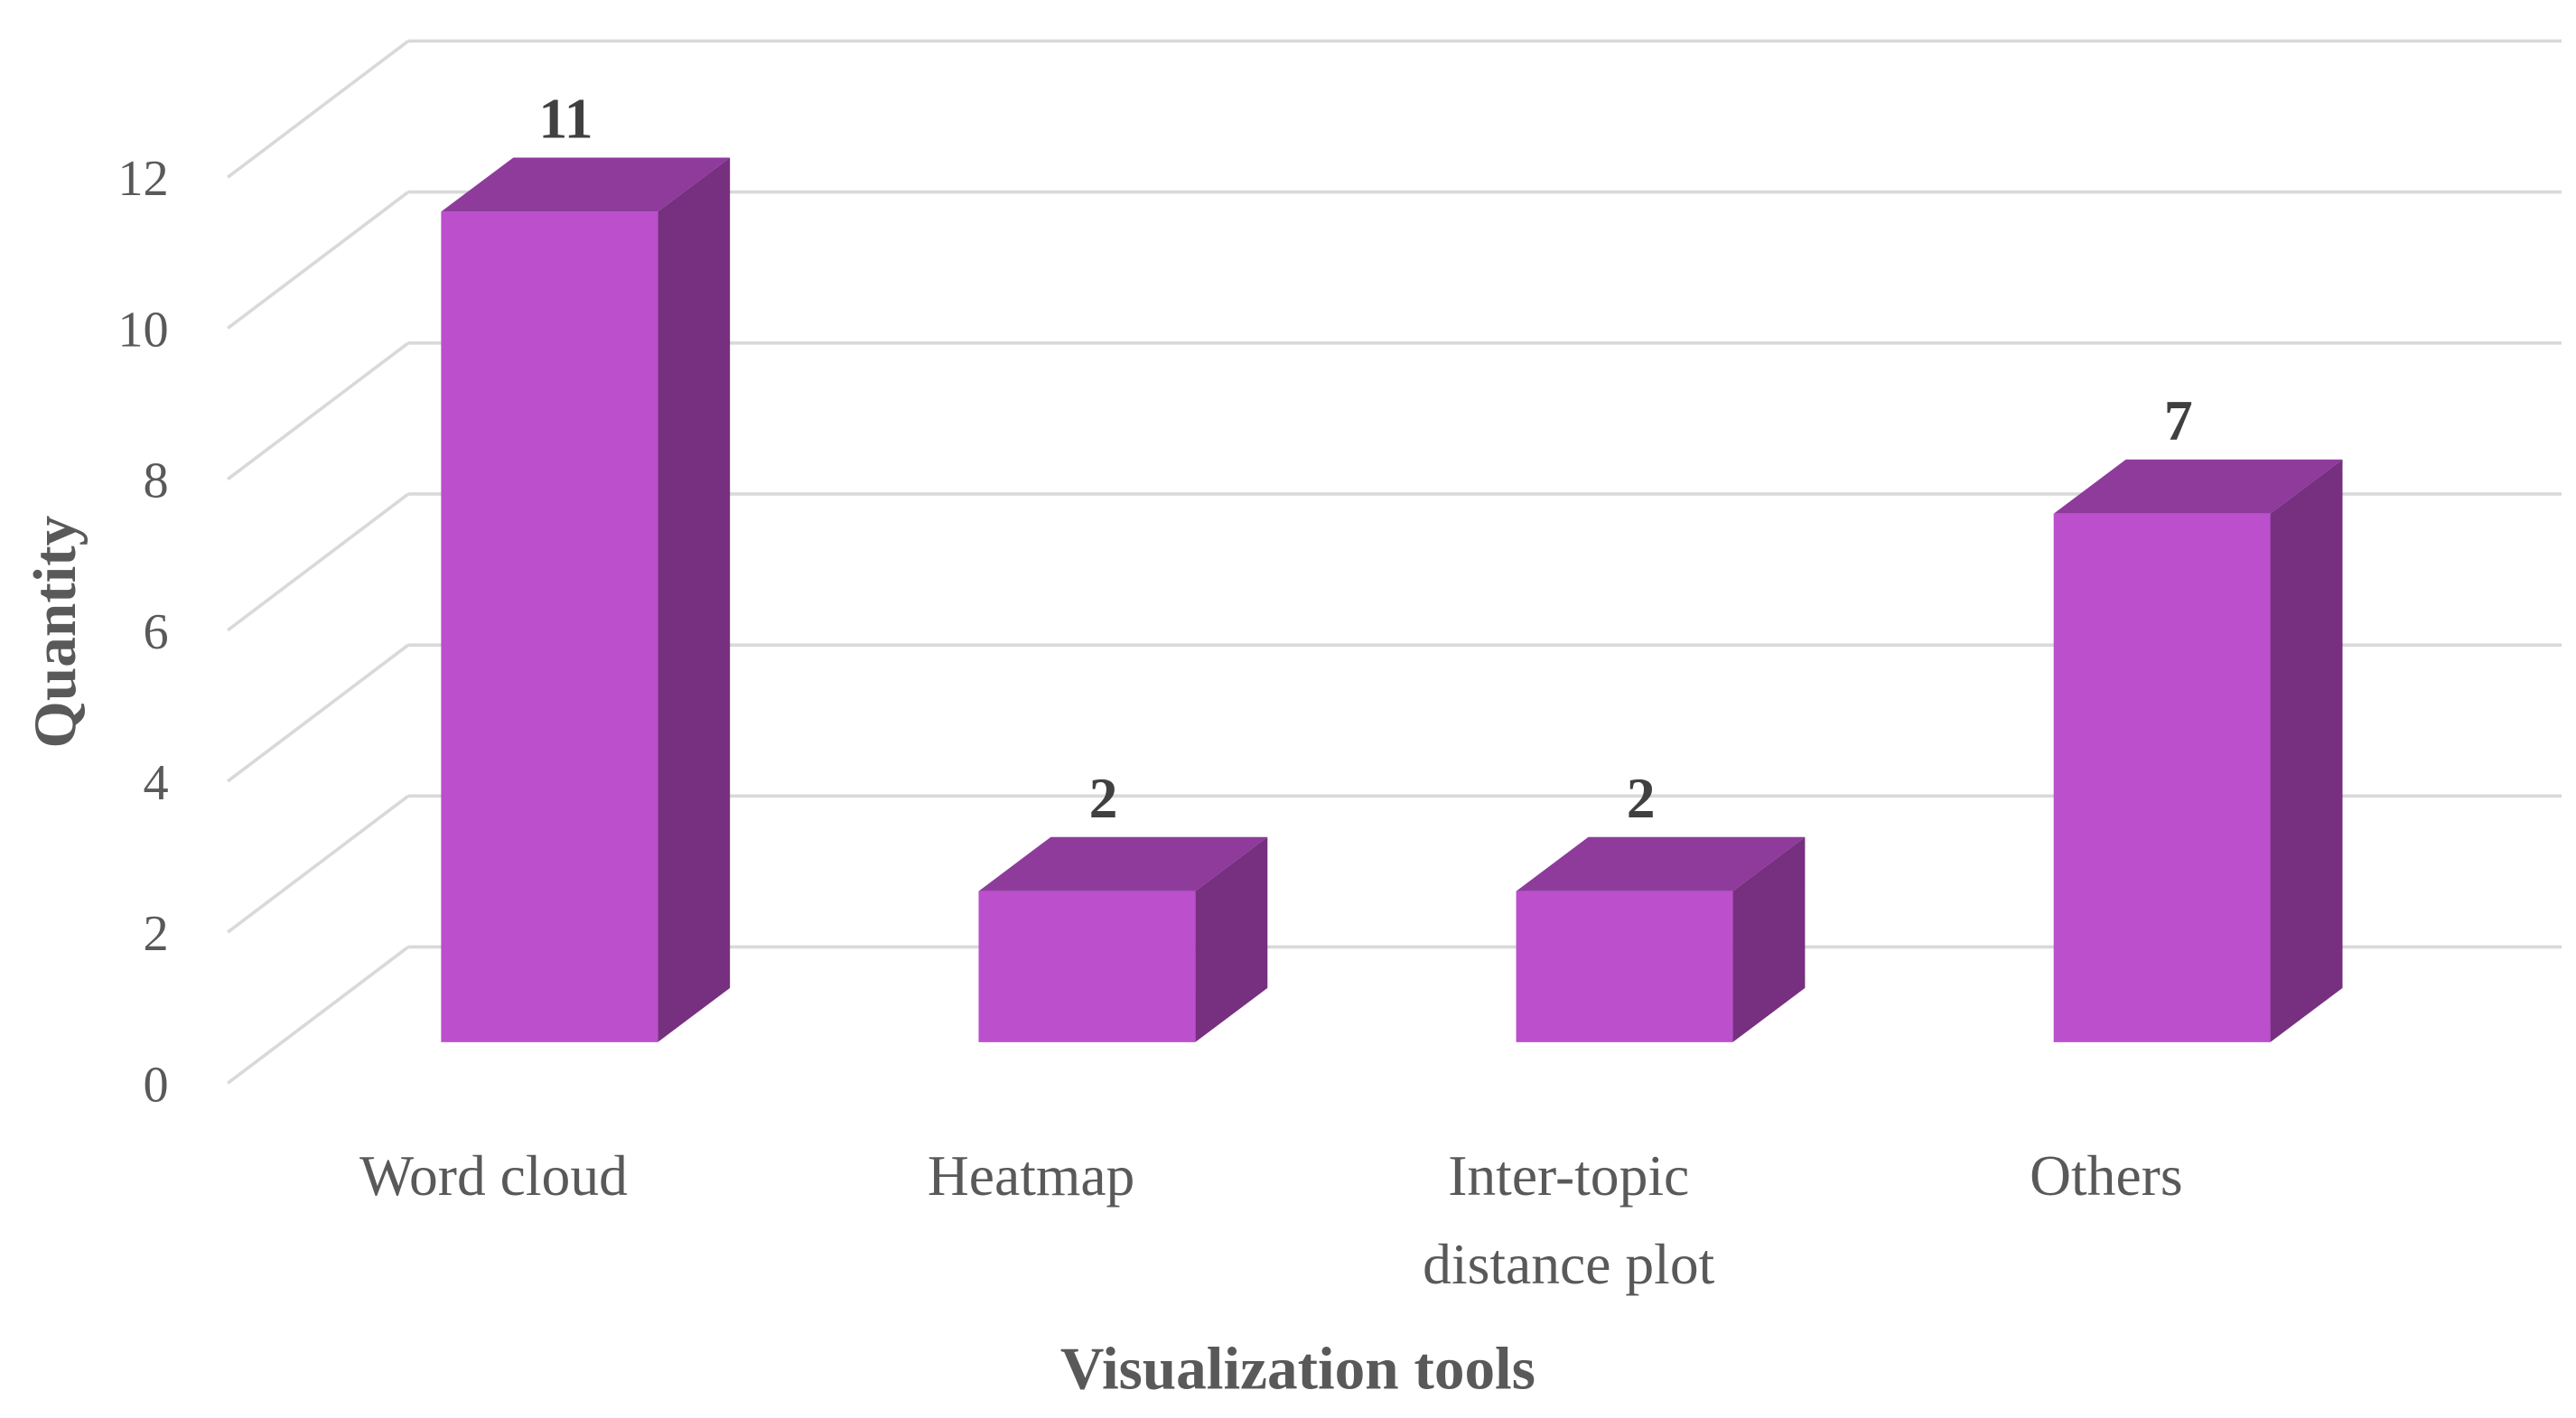 This screenshot has height=1418, width=2576. Describe the element at coordinates (493, 1175) in the screenshot. I see `x-tick-label: Word cloud` at that location.